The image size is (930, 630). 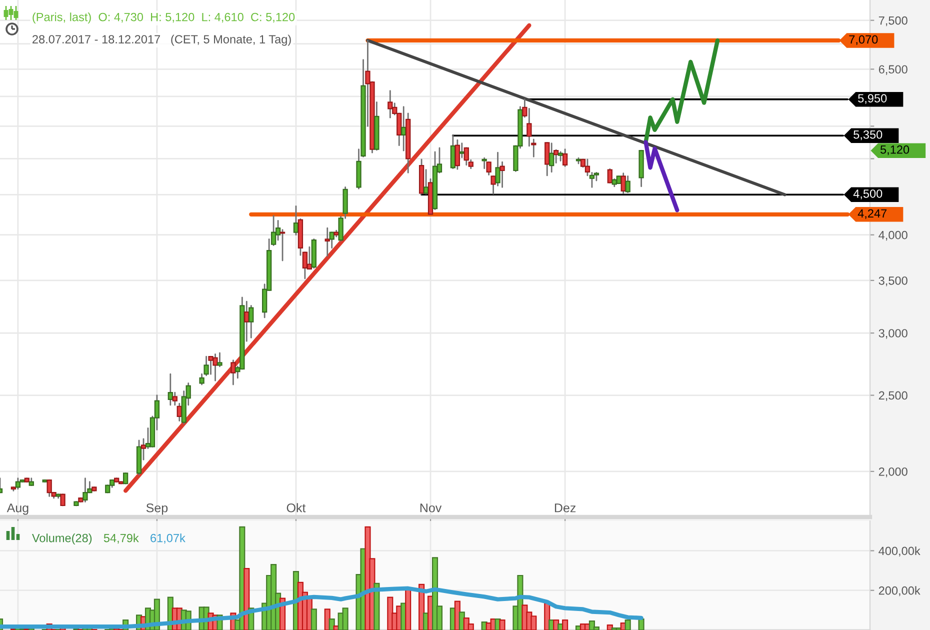 What do you see at coordinates (168, 539) in the screenshot?
I see `text: 61,07k` at bounding box center [168, 539].